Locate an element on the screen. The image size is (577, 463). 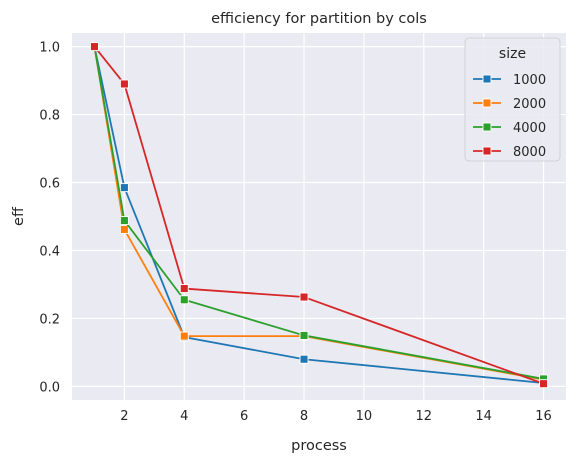
legend-item: 2000 is located at coordinates (509, 104).